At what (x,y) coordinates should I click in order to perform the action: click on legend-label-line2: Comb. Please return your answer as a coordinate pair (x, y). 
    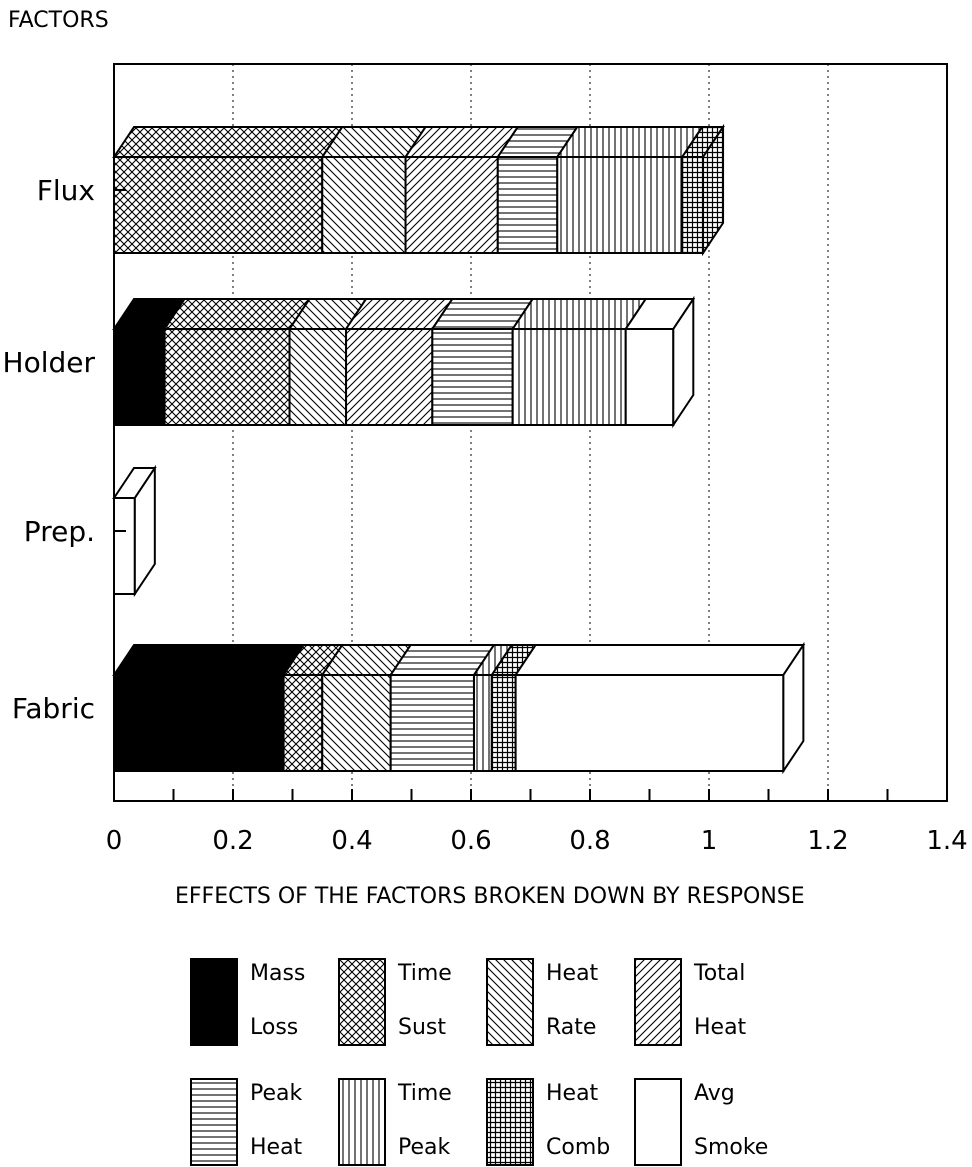
    Looking at the image, I should click on (578, 1147).